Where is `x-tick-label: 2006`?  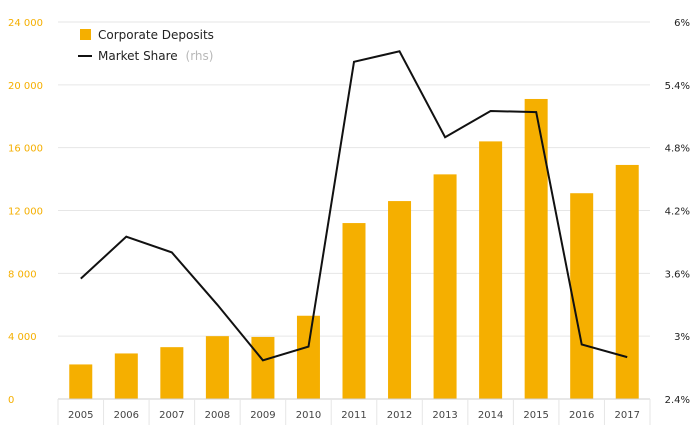
x-tick-label: 2006 is located at coordinates (126, 415).